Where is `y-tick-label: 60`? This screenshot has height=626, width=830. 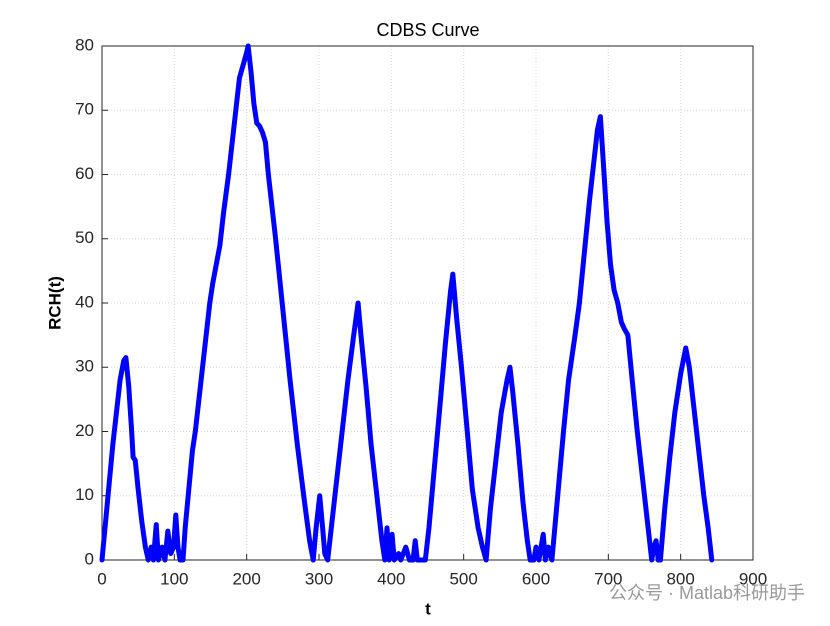
y-tick-label: 60 is located at coordinates (84, 173).